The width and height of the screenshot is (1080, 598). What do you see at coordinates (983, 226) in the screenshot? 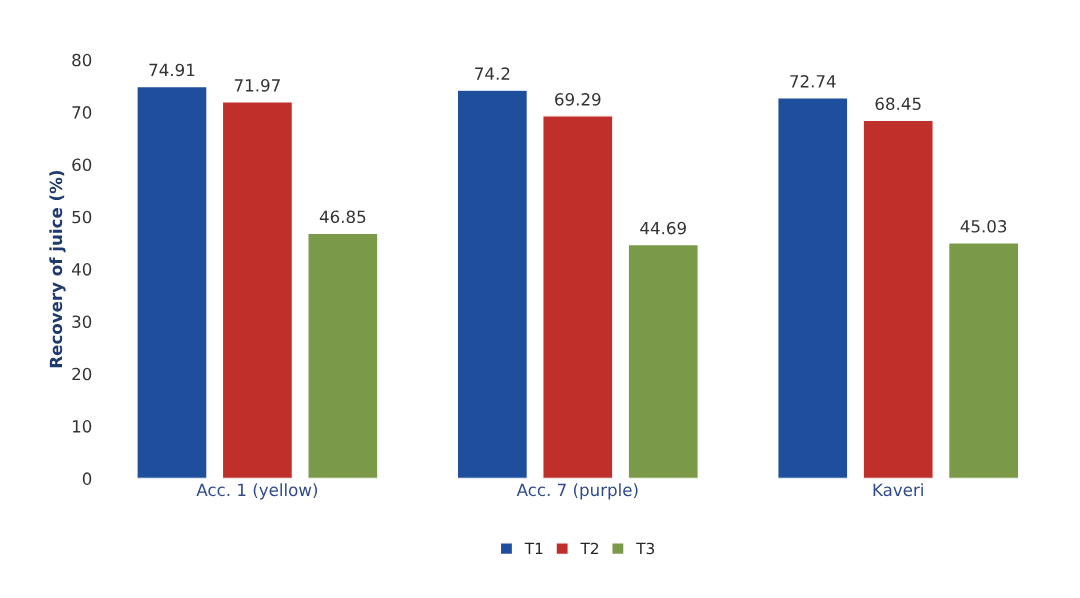
I see `data-label: 45.03` at bounding box center [983, 226].